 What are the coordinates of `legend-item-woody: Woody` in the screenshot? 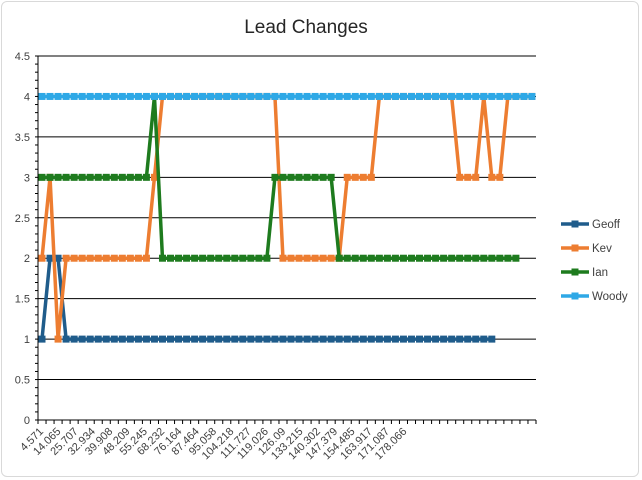 It's located at (594, 297).